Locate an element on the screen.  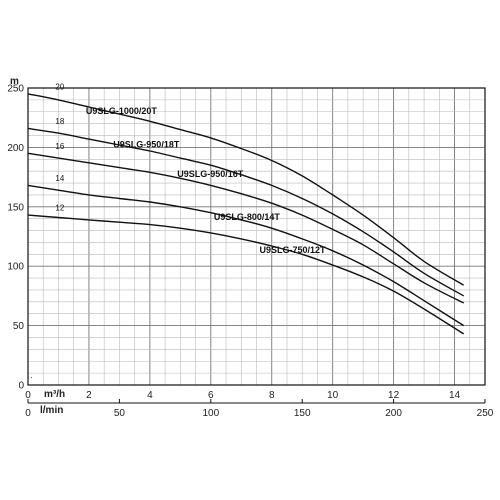
x-tick-label: 14 is located at coordinates (455, 395).